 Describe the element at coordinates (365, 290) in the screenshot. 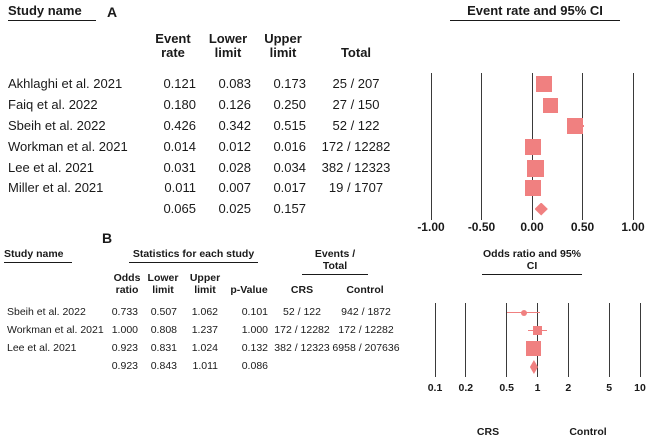

I see `panel-b-col-control: Control` at that location.